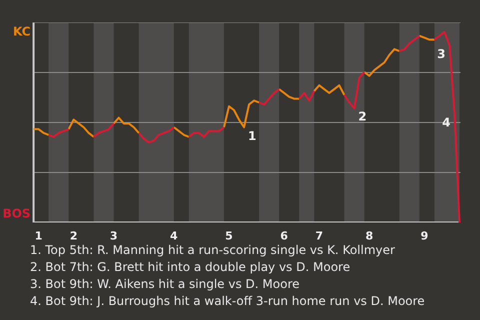  What do you see at coordinates (252, 135) in the screenshot?
I see `annotation: 1` at bounding box center [252, 135].